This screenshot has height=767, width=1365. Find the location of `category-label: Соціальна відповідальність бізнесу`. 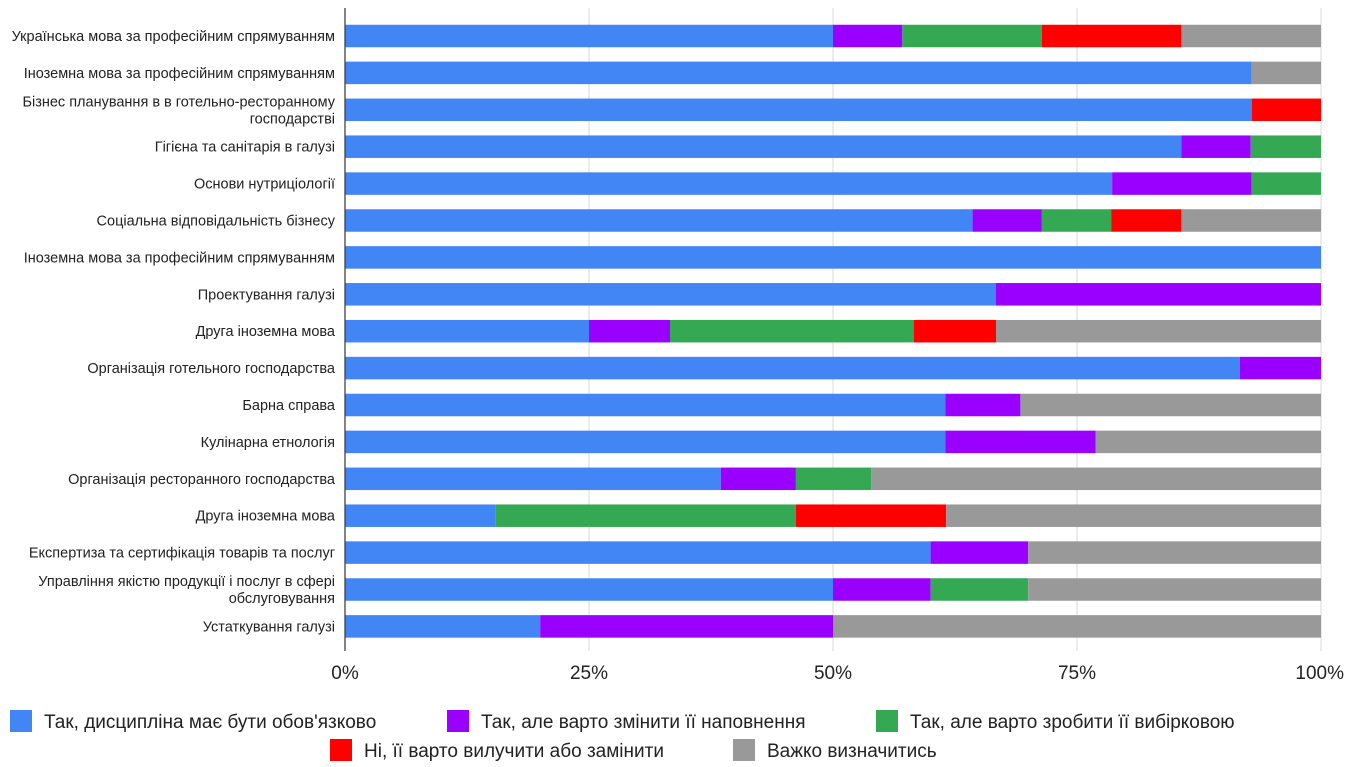

category-label: Соціальна відповідальність бізнесу is located at coordinates (216, 222).